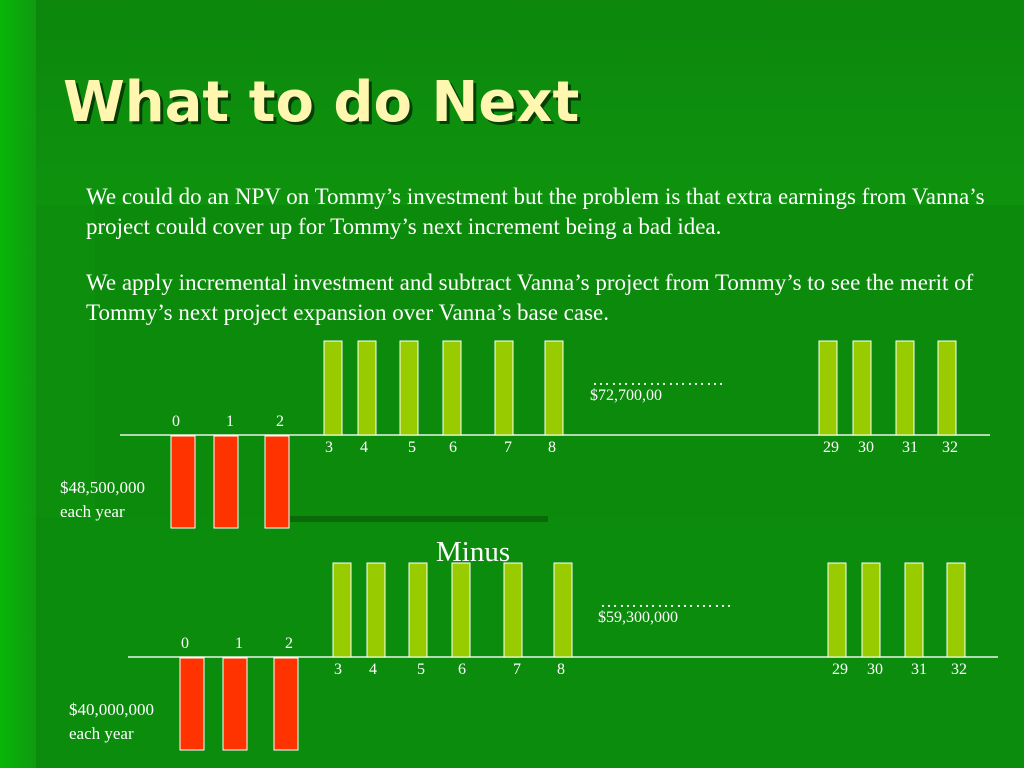  What do you see at coordinates (321, 102) in the screenshot?
I see `slide-title: What to do Next` at bounding box center [321, 102].